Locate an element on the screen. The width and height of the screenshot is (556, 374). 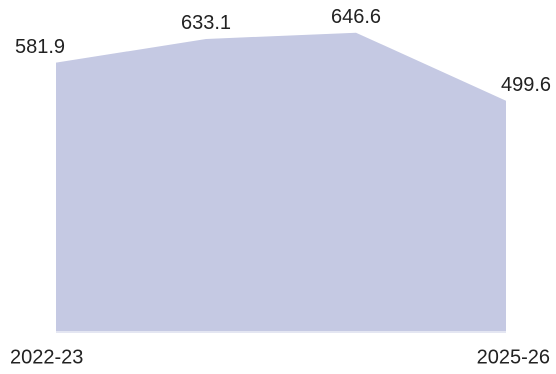
value-label: 581.9 is located at coordinates (40, 47).